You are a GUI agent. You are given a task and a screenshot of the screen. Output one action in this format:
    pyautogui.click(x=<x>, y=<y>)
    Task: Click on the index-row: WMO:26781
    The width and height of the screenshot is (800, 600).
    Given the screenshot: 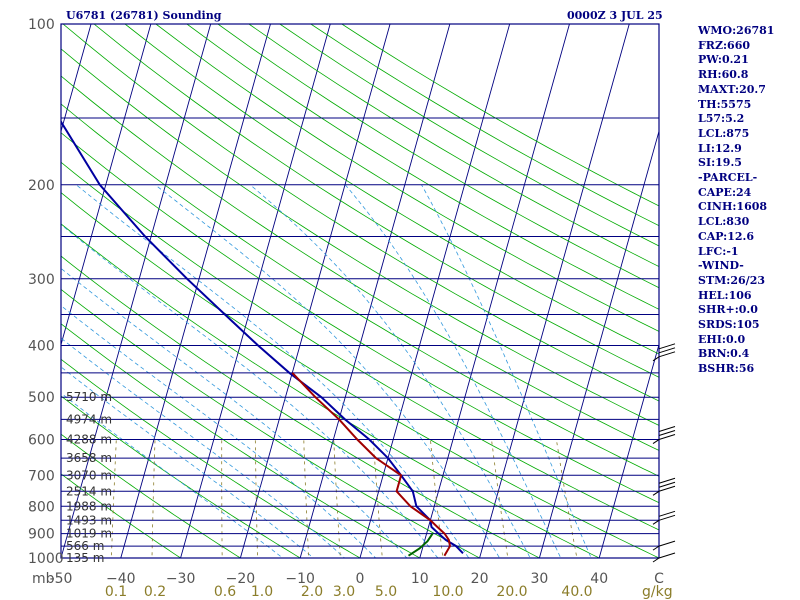 What is the action you would take?
    pyautogui.click(x=736, y=30)
    